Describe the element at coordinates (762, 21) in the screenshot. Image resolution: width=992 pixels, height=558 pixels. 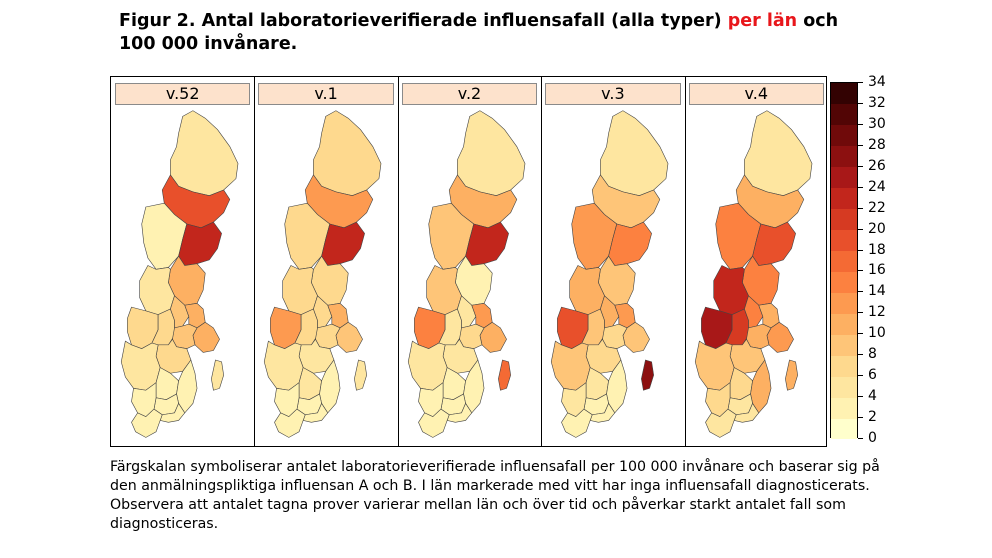
I see `figure-title-highlight: per län` at that location.